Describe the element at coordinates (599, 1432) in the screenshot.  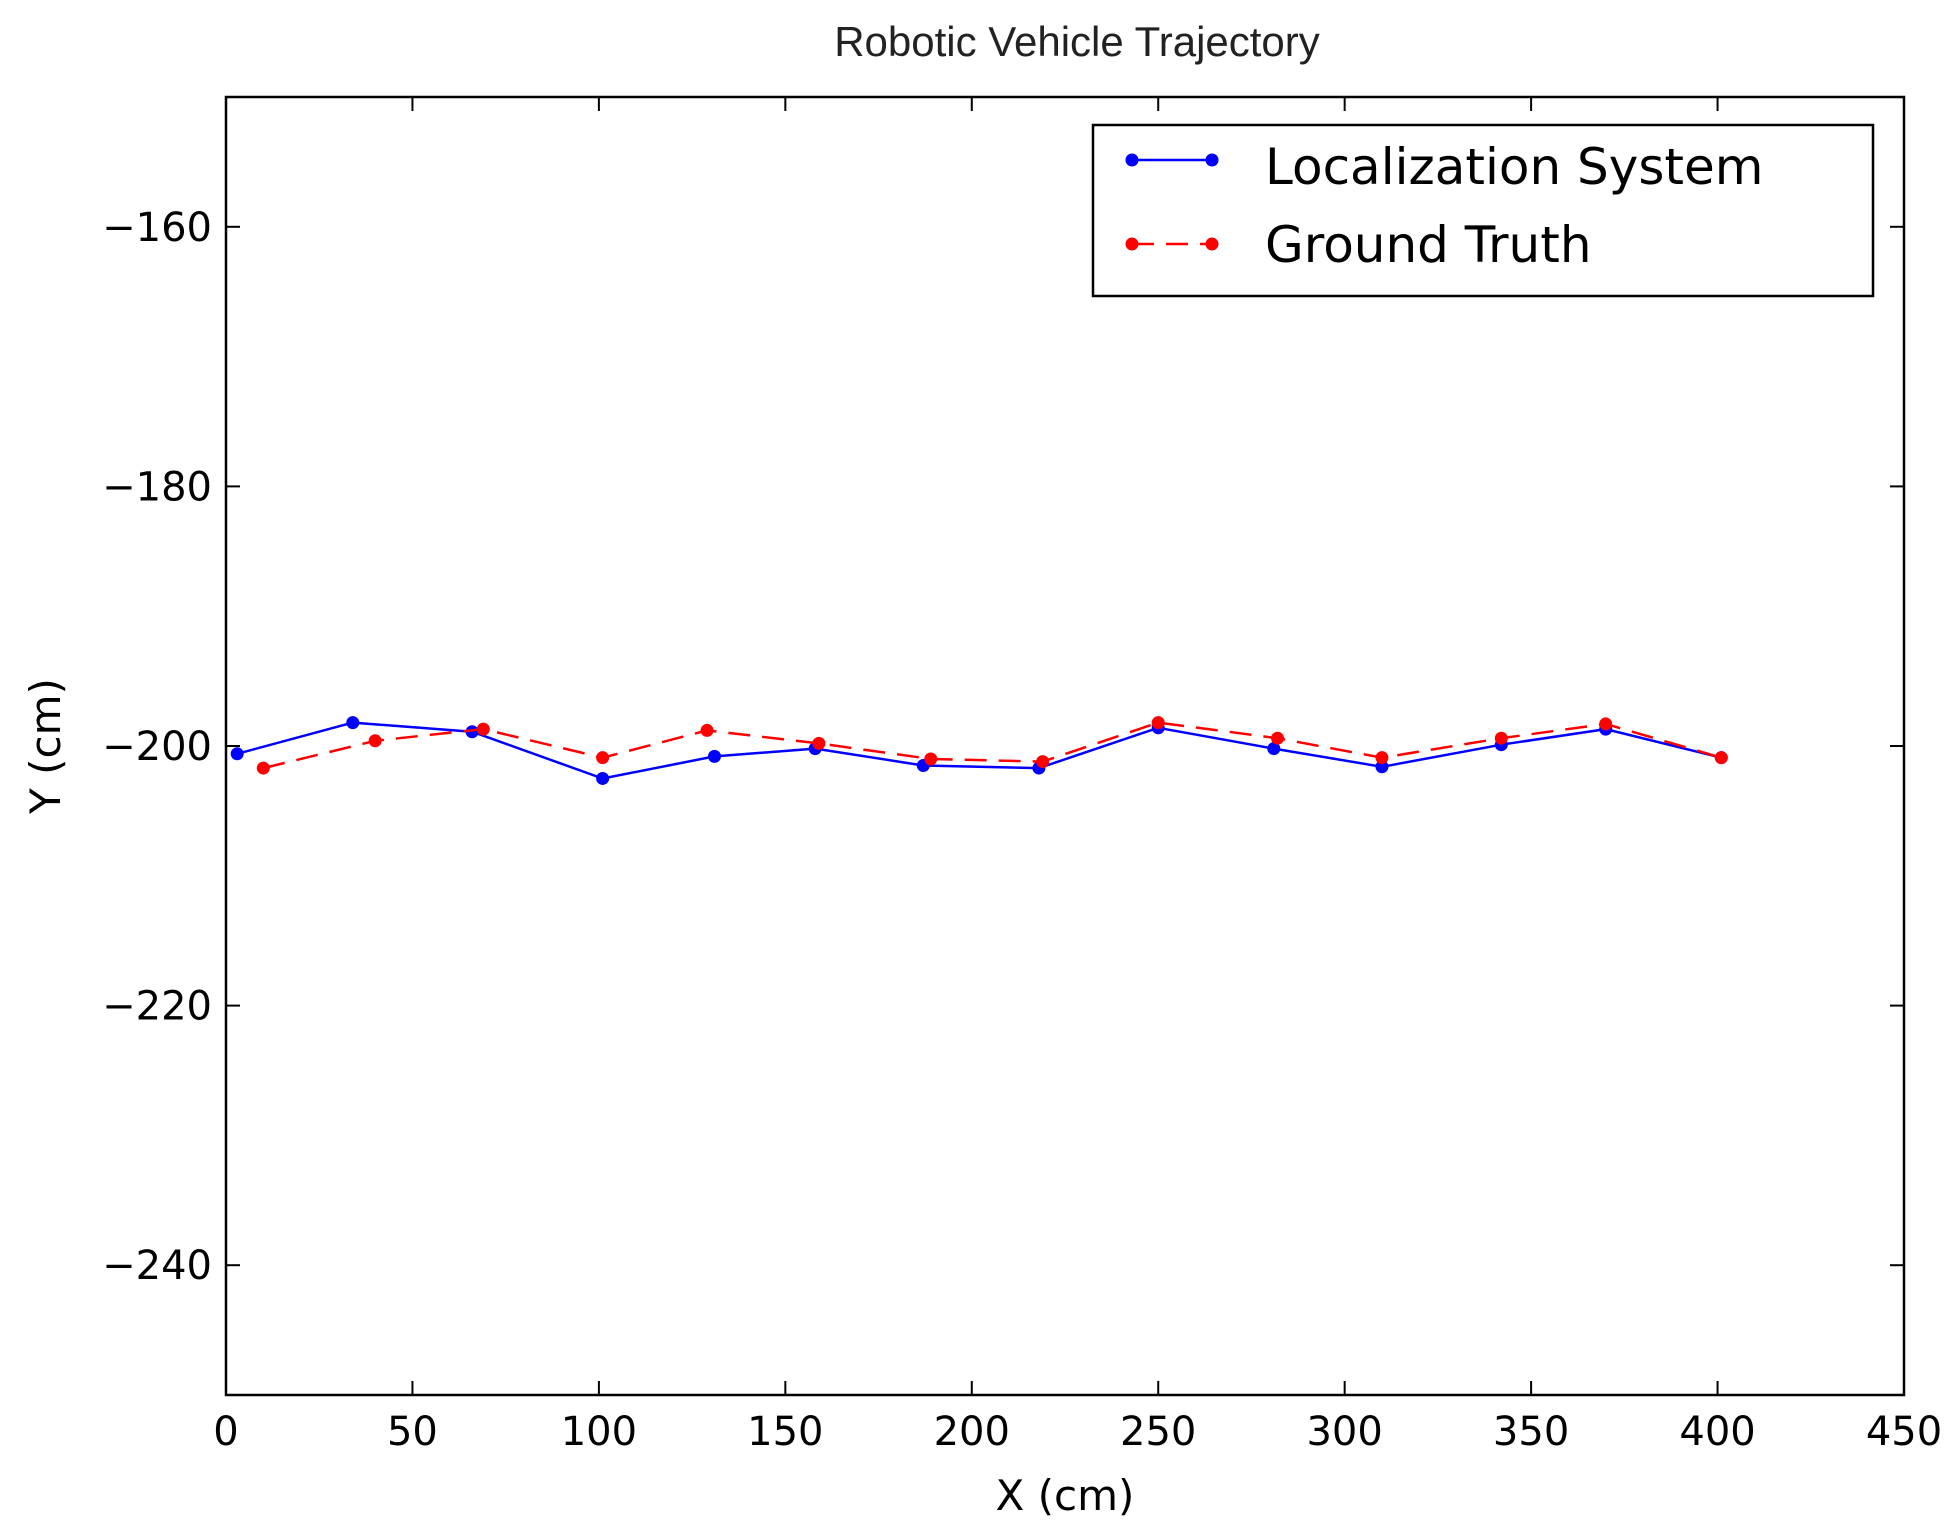
I see `x-tick-label: 100` at that location.